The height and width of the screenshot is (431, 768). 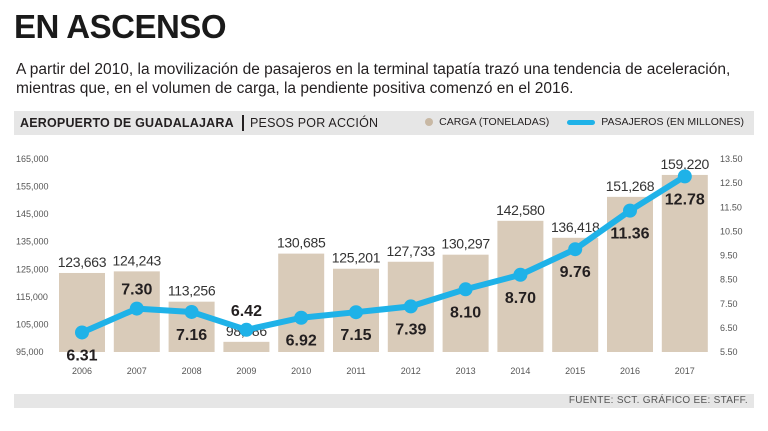 I want to click on x-axis-tick-label: 2010, so click(x=301, y=371).